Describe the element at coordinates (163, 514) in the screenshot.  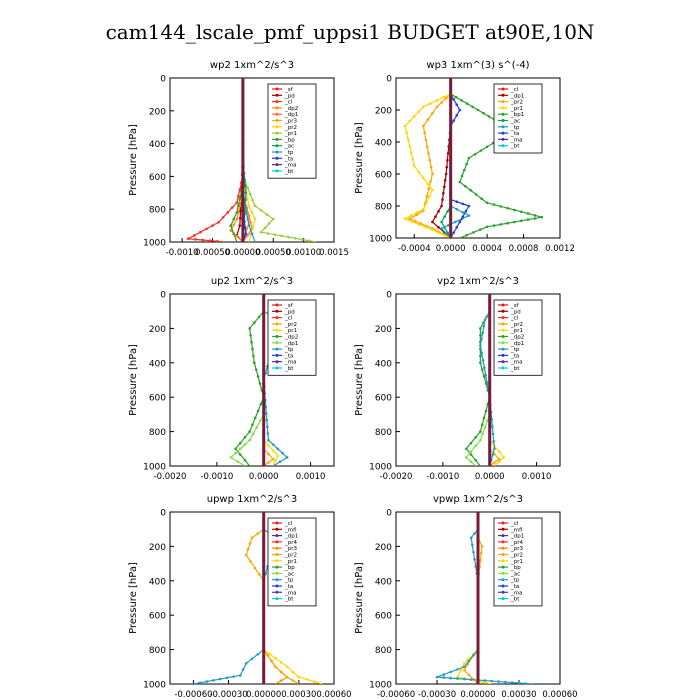
I see `y-tick-label: 0` at that location.